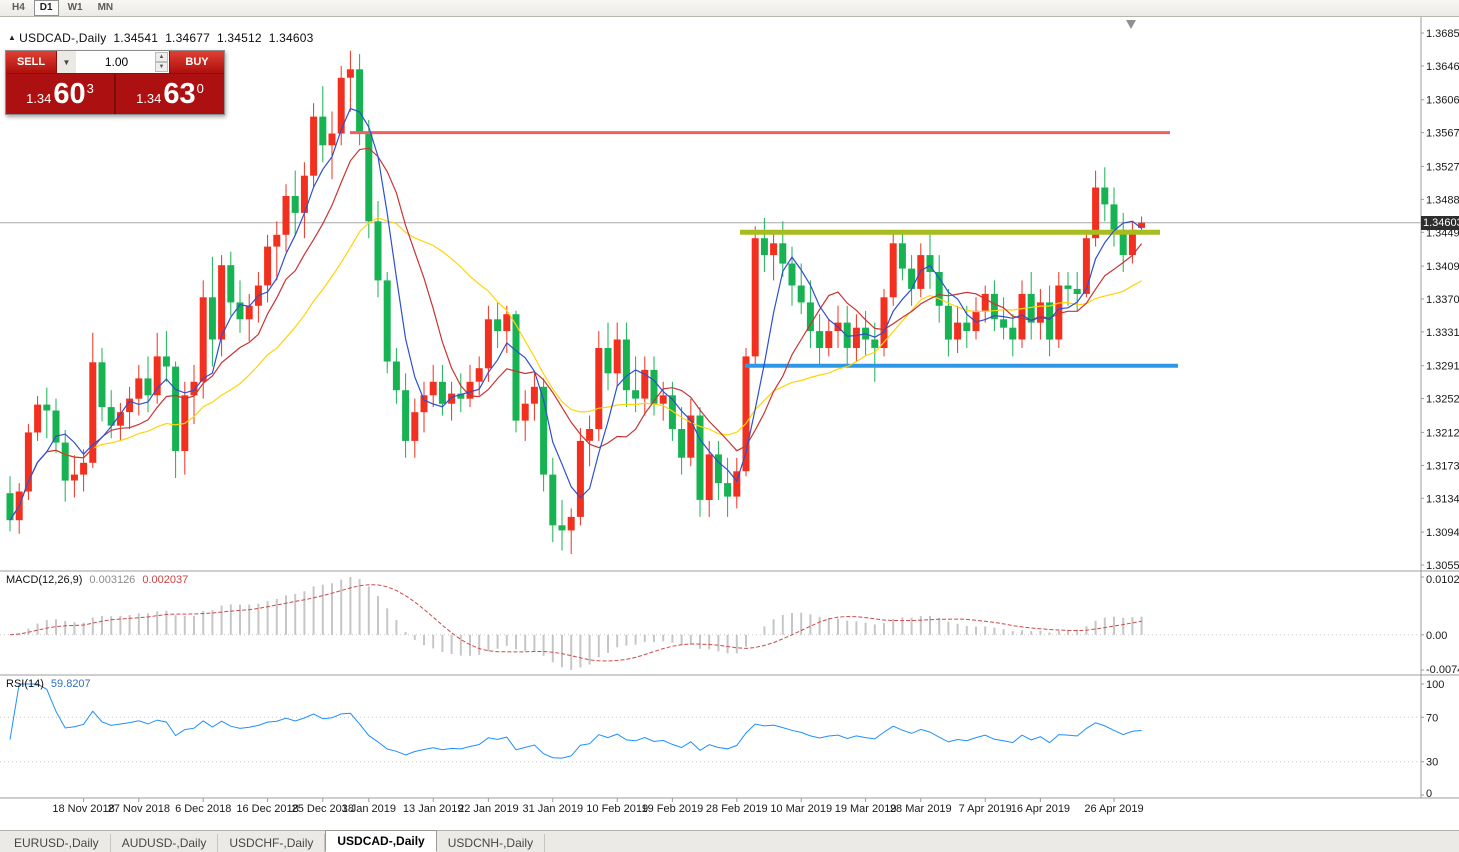  What do you see at coordinates (617, 809) in the screenshot?
I see `svg-text: 10 Feb 2019` at bounding box center [617, 809].